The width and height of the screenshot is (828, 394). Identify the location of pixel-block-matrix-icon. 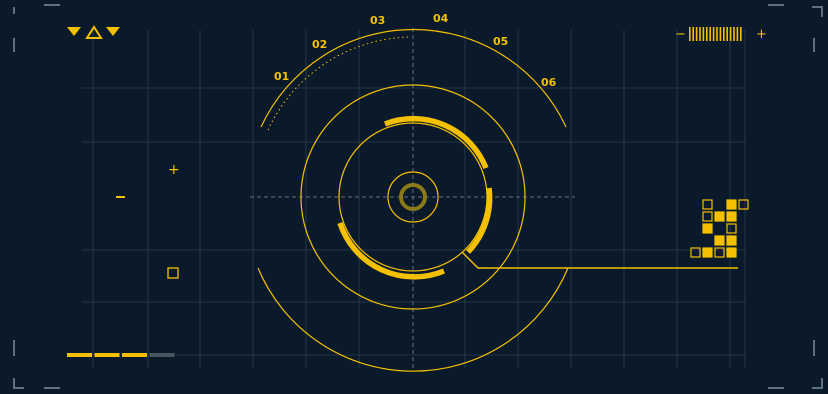
(719, 228).